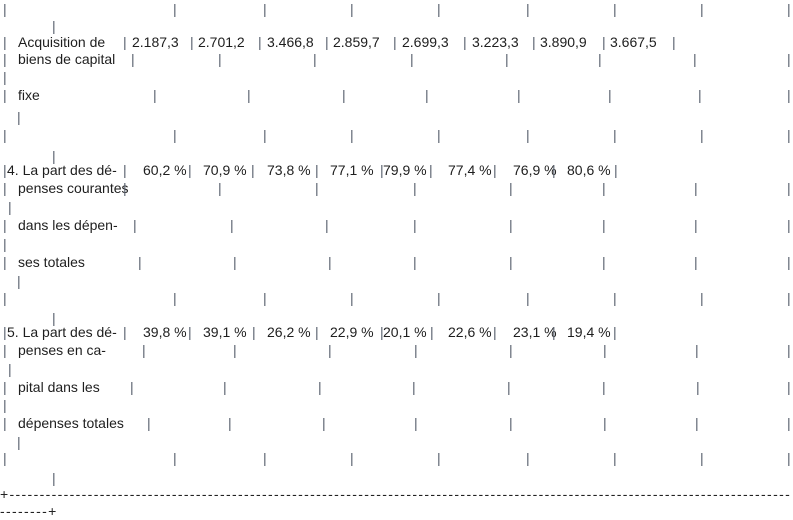 Image resolution: width=793 pixels, height=520 pixels. Describe the element at coordinates (289, 170) in the screenshot. I see `cell-value: 73,8 %` at that location.